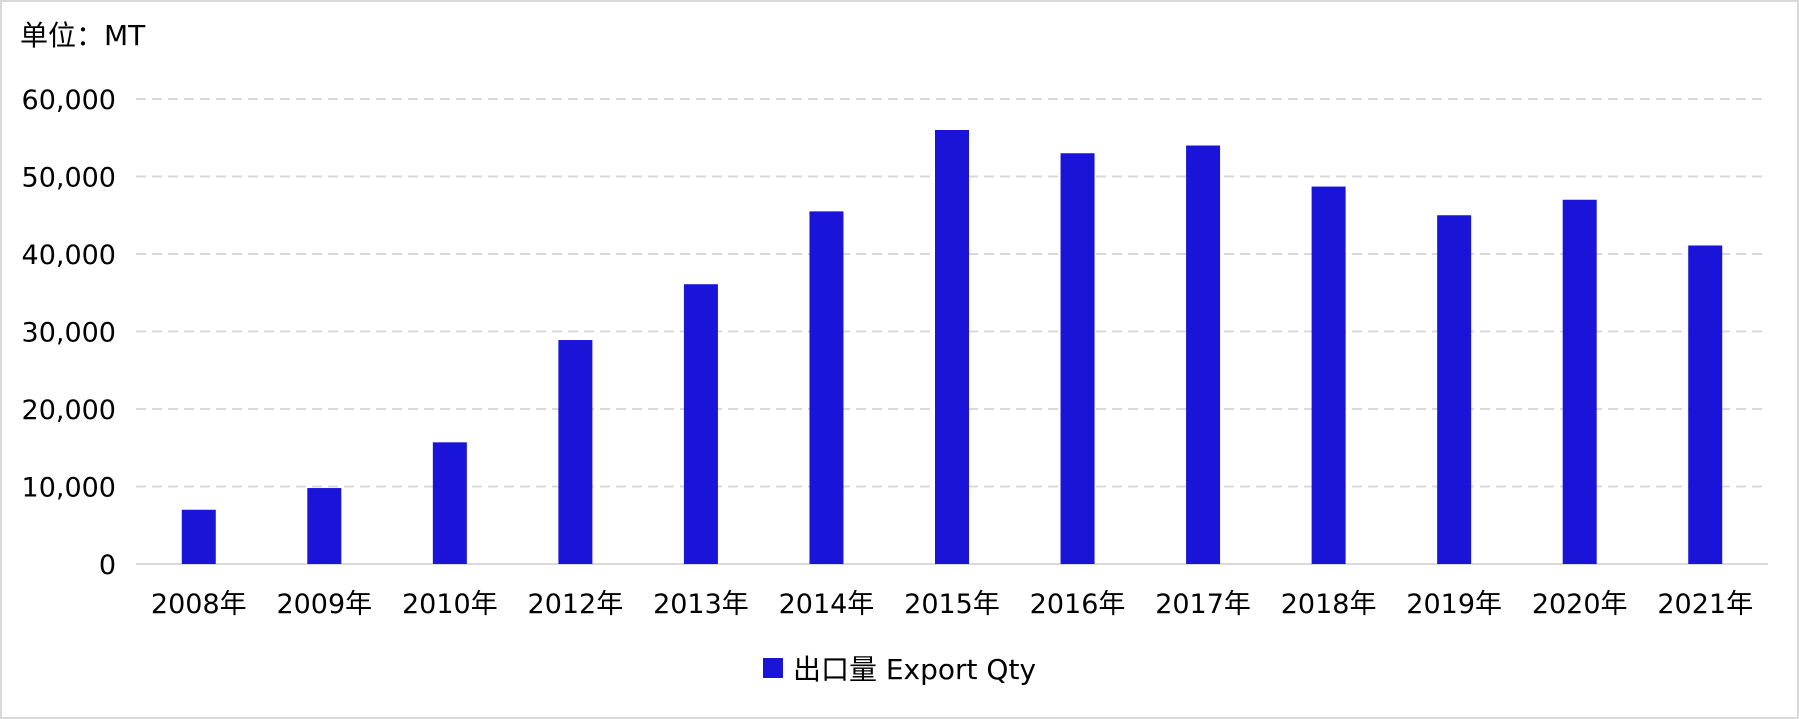 The height and width of the screenshot is (719, 1799). What do you see at coordinates (69, 488) in the screenshot?
I see `y-tick-label: 10,000` at bounding box center [69, 488].